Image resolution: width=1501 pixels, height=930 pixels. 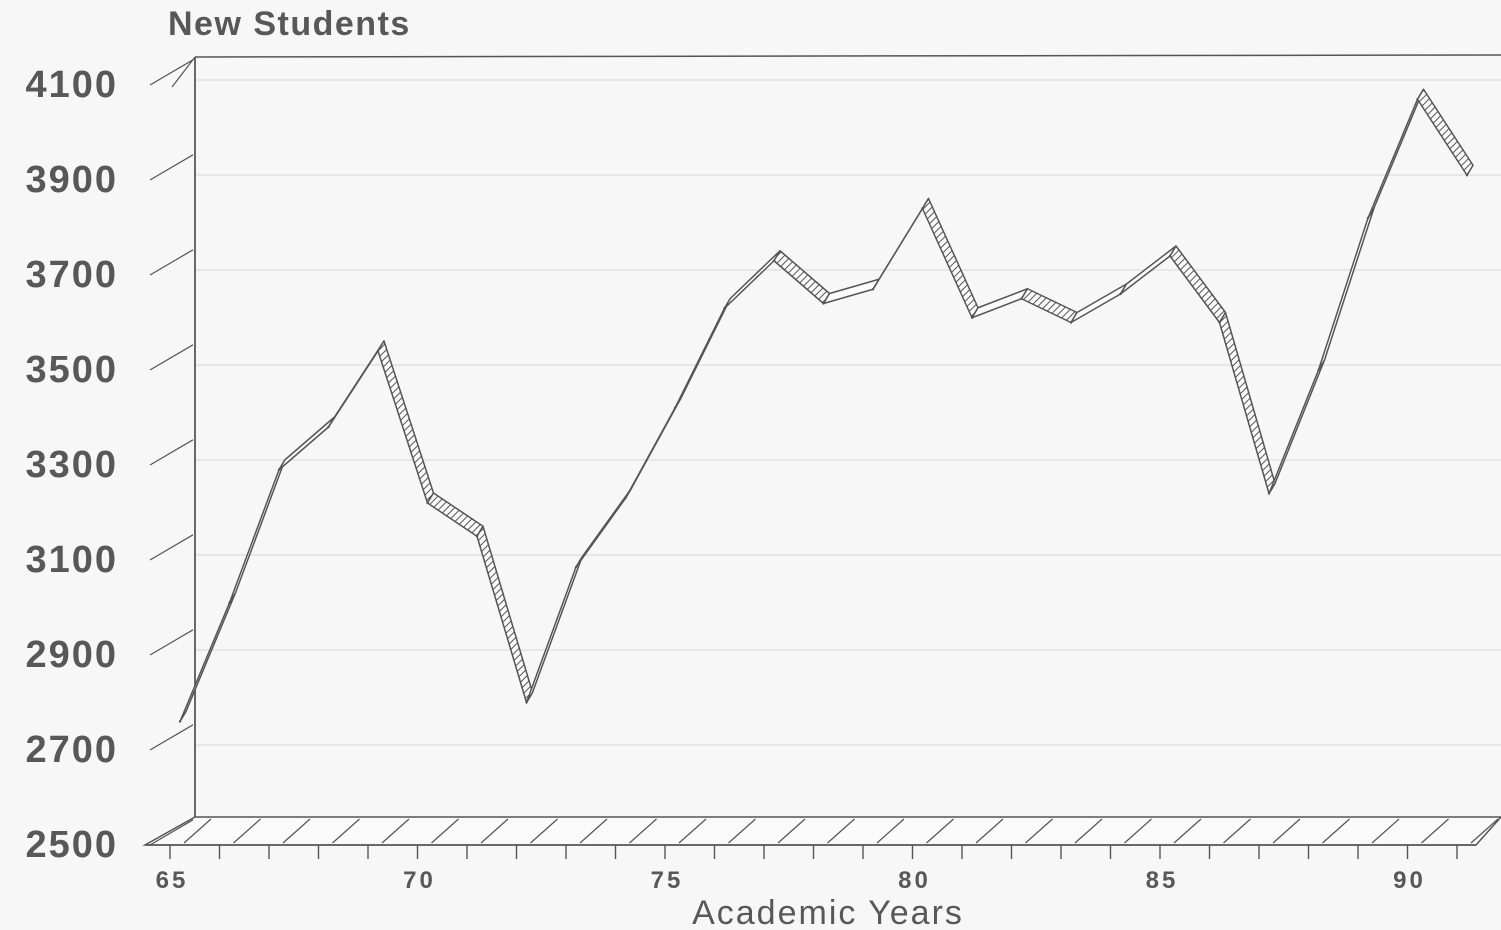 I want to click on y-tick-label: 2700, so click(x=71, y=750).